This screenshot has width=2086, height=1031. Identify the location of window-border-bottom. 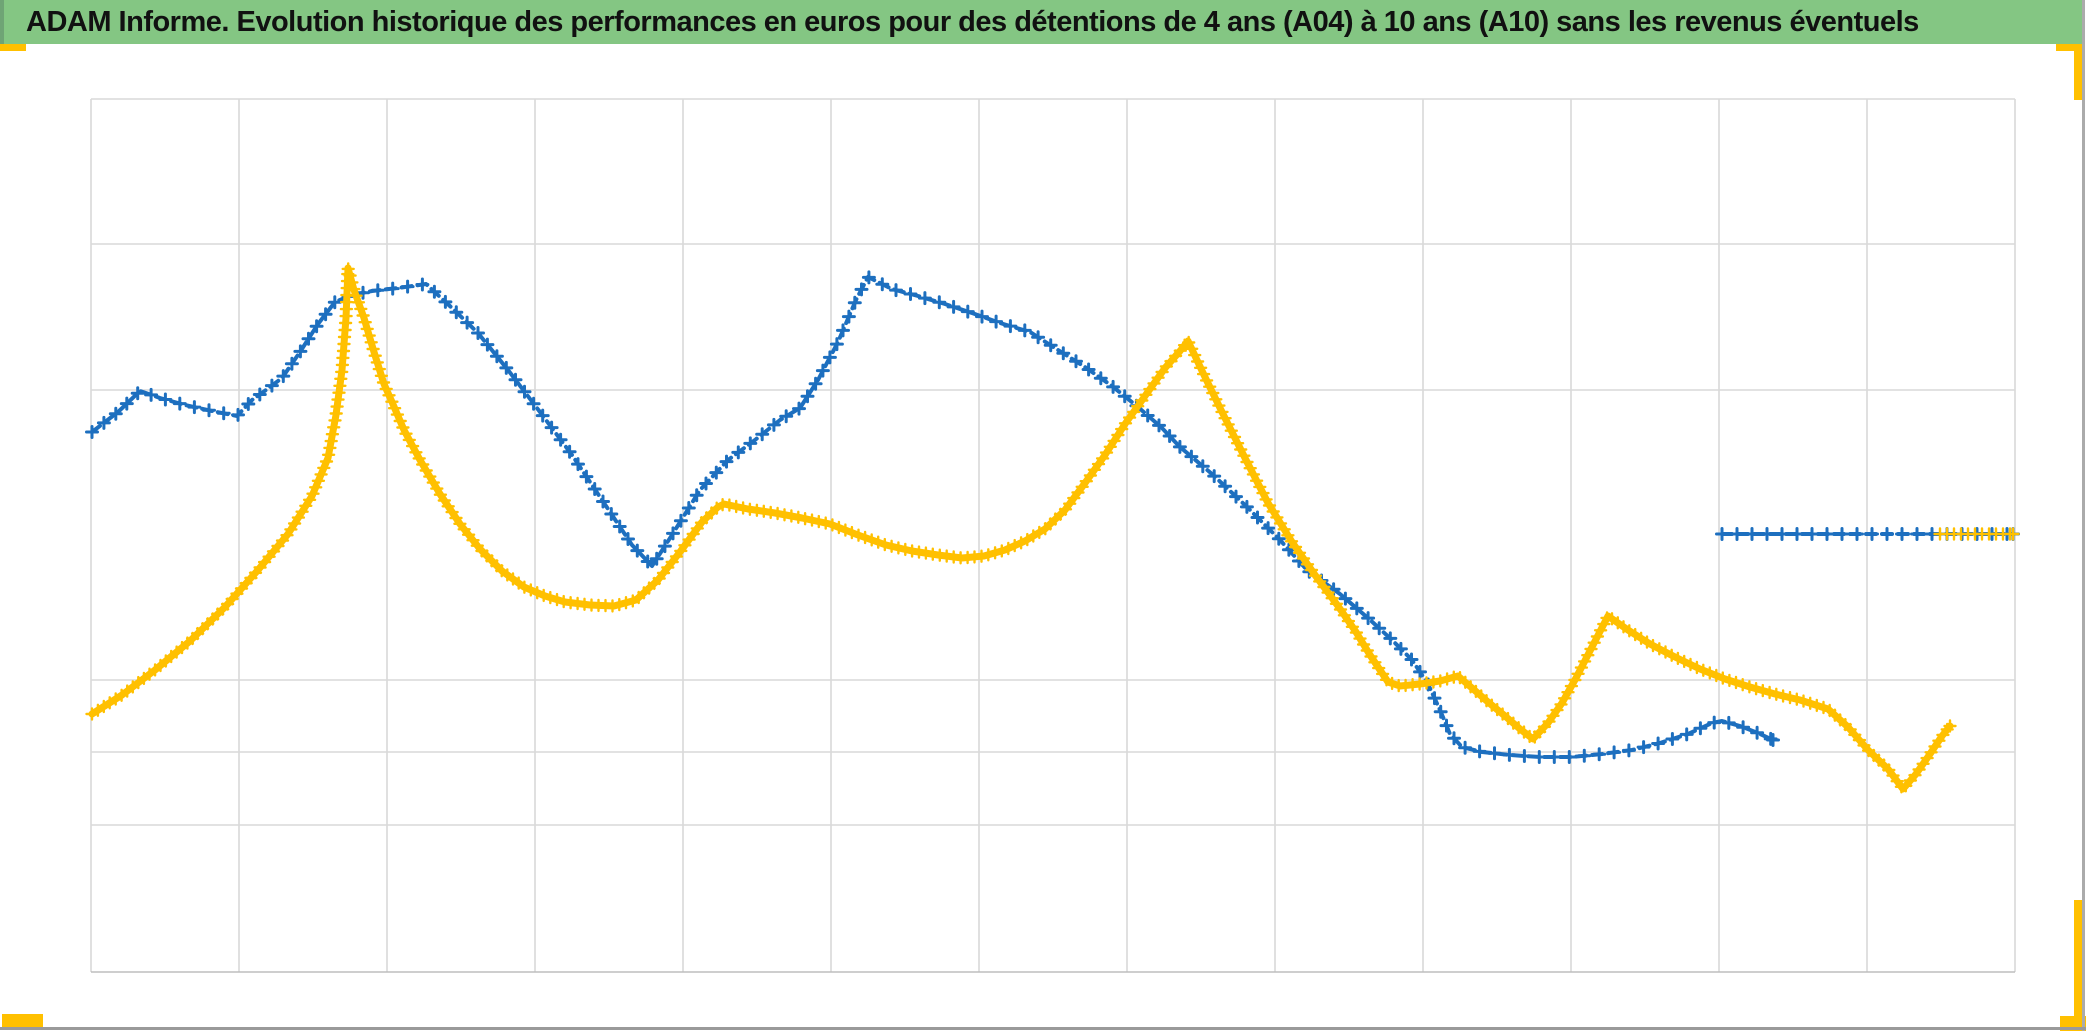
(1043, 1028).